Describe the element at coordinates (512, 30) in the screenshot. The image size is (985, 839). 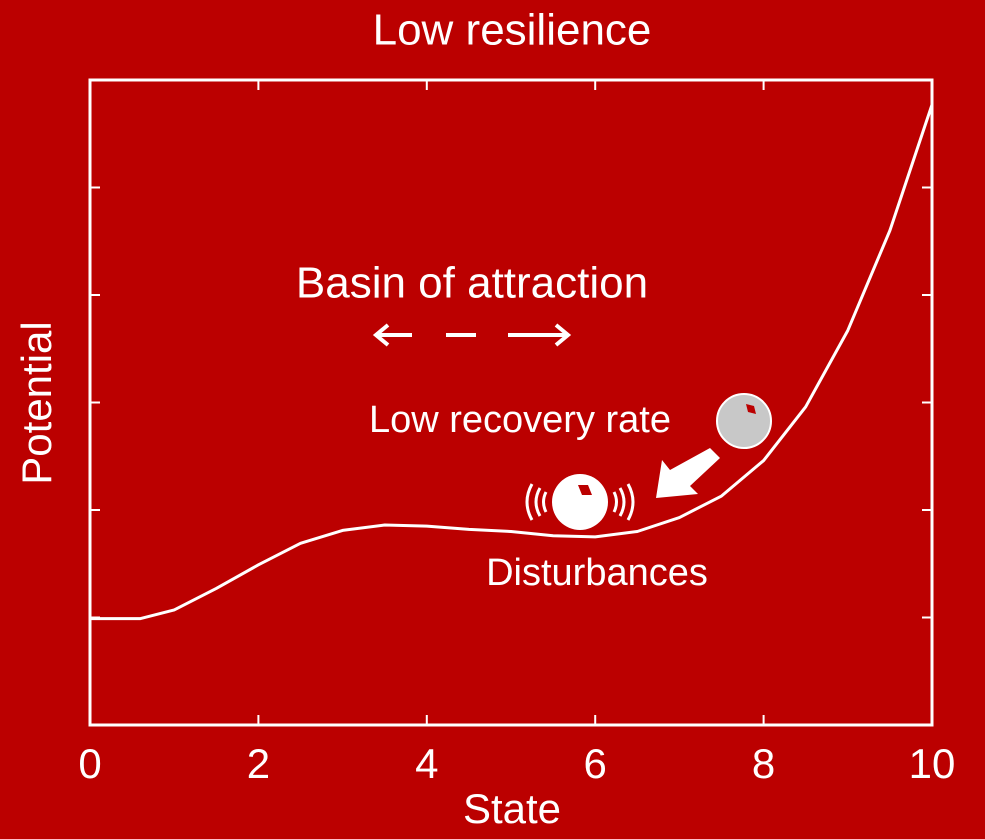
I see `chart-title: Low resilience` at that location.